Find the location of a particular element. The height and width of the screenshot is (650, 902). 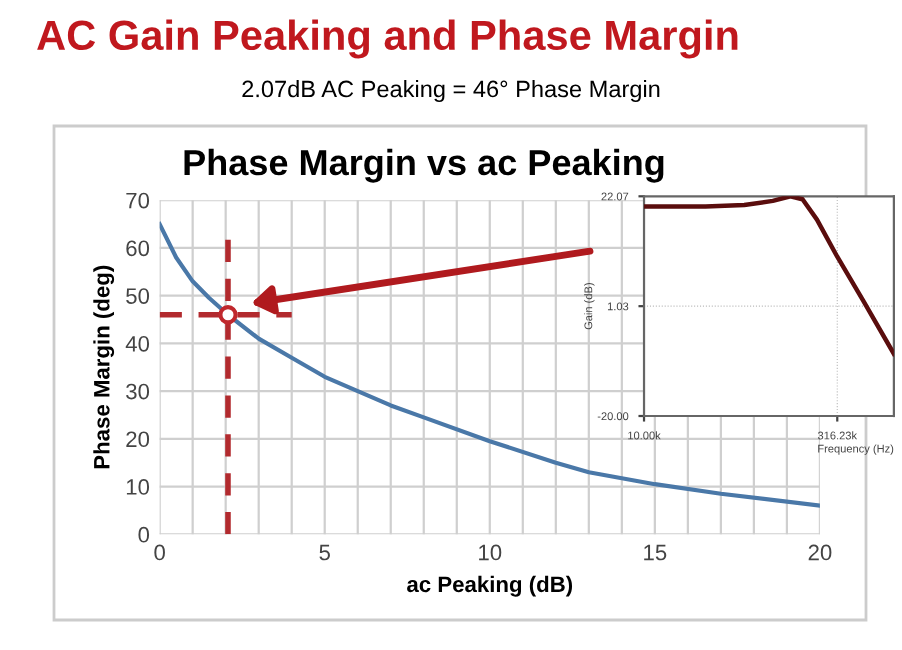

chart-title: Phase Margin vs ac Peaking is located at coordinates (424, 165).